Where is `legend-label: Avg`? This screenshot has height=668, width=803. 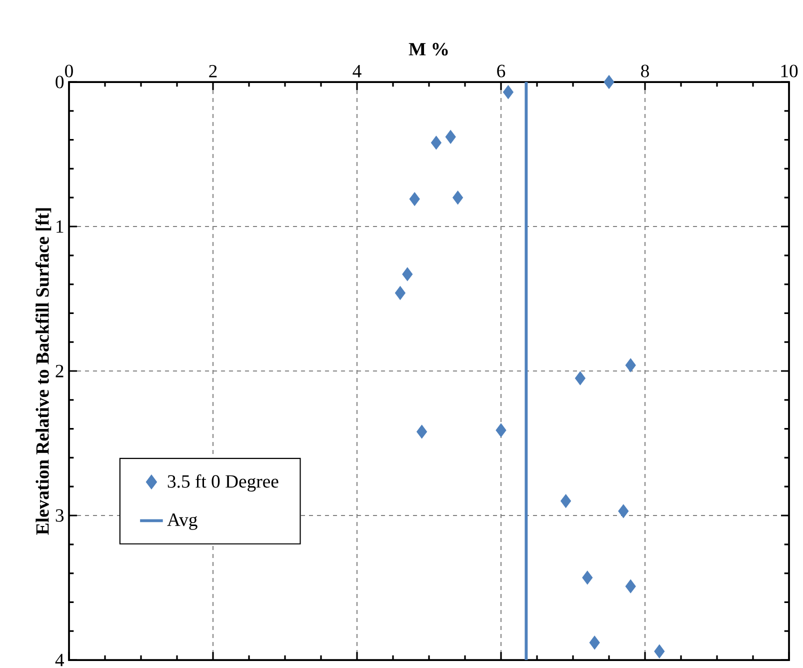
legend-label: Avg is located at coordinates (182, 522).